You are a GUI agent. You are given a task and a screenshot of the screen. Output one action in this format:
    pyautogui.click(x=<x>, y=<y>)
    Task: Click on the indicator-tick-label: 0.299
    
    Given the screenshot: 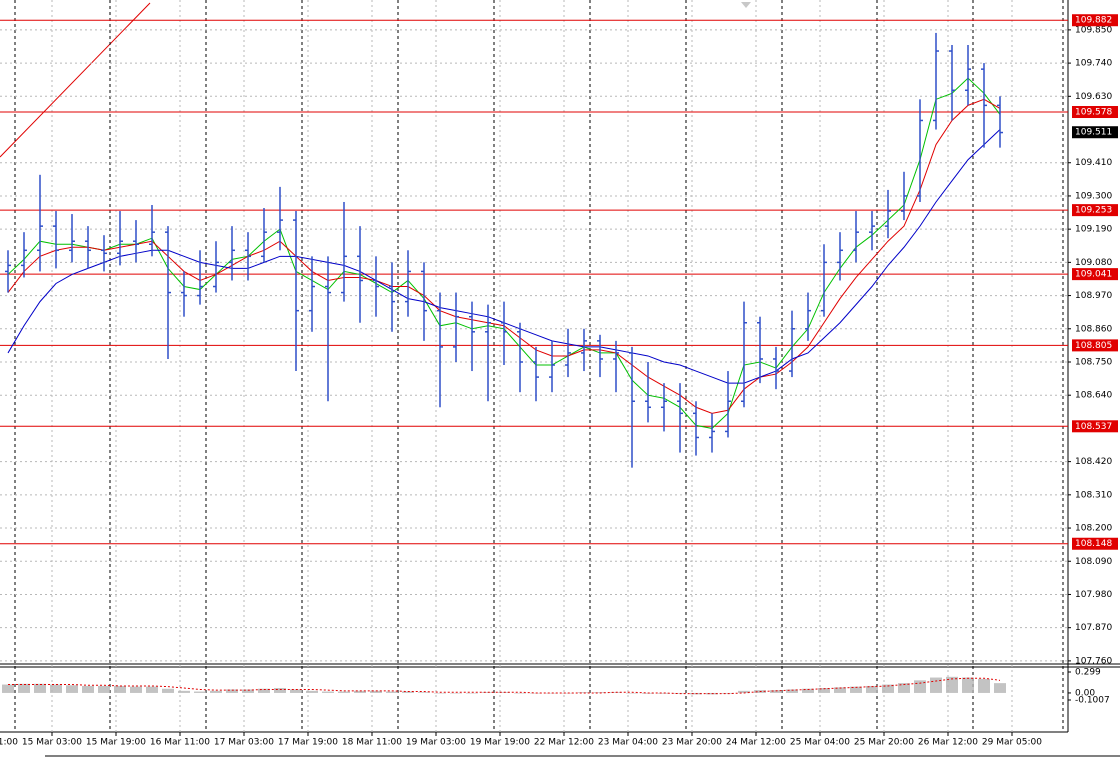 What is the action you would take?
    pyautogui.click(x=1088, y=673)
    